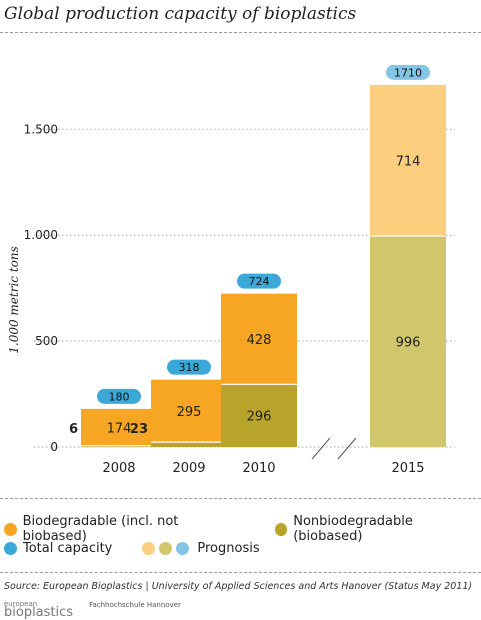 Image resolution: width=481 pixels, height=620 pixels. What do you see at coordinates (321, 448) in the screenshot?
I see `axis-break-mark-left` at bounding box center [321, 448].